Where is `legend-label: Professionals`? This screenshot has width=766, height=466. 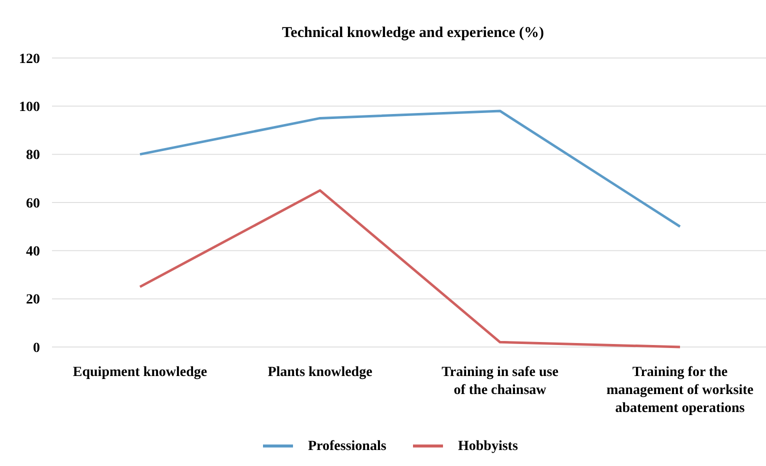 legend-label: Professionals is located at coordinates (347, 446).